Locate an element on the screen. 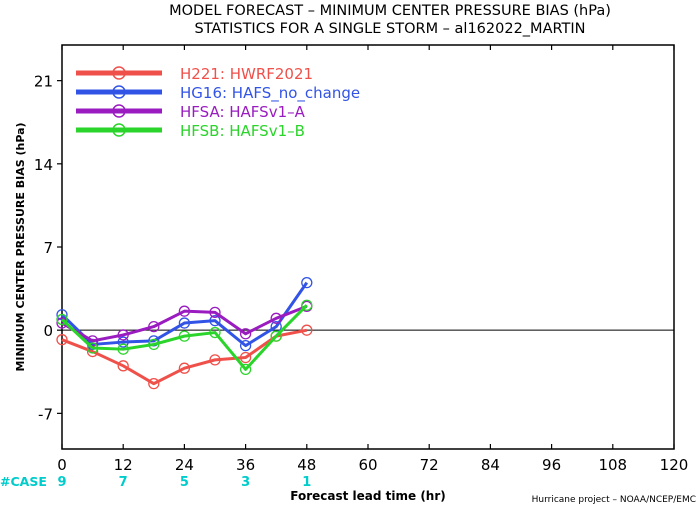 Image resolution: width=700 pixels, height=506 pixels. x-tick-label: 36 is located at coordinates (245, 465).